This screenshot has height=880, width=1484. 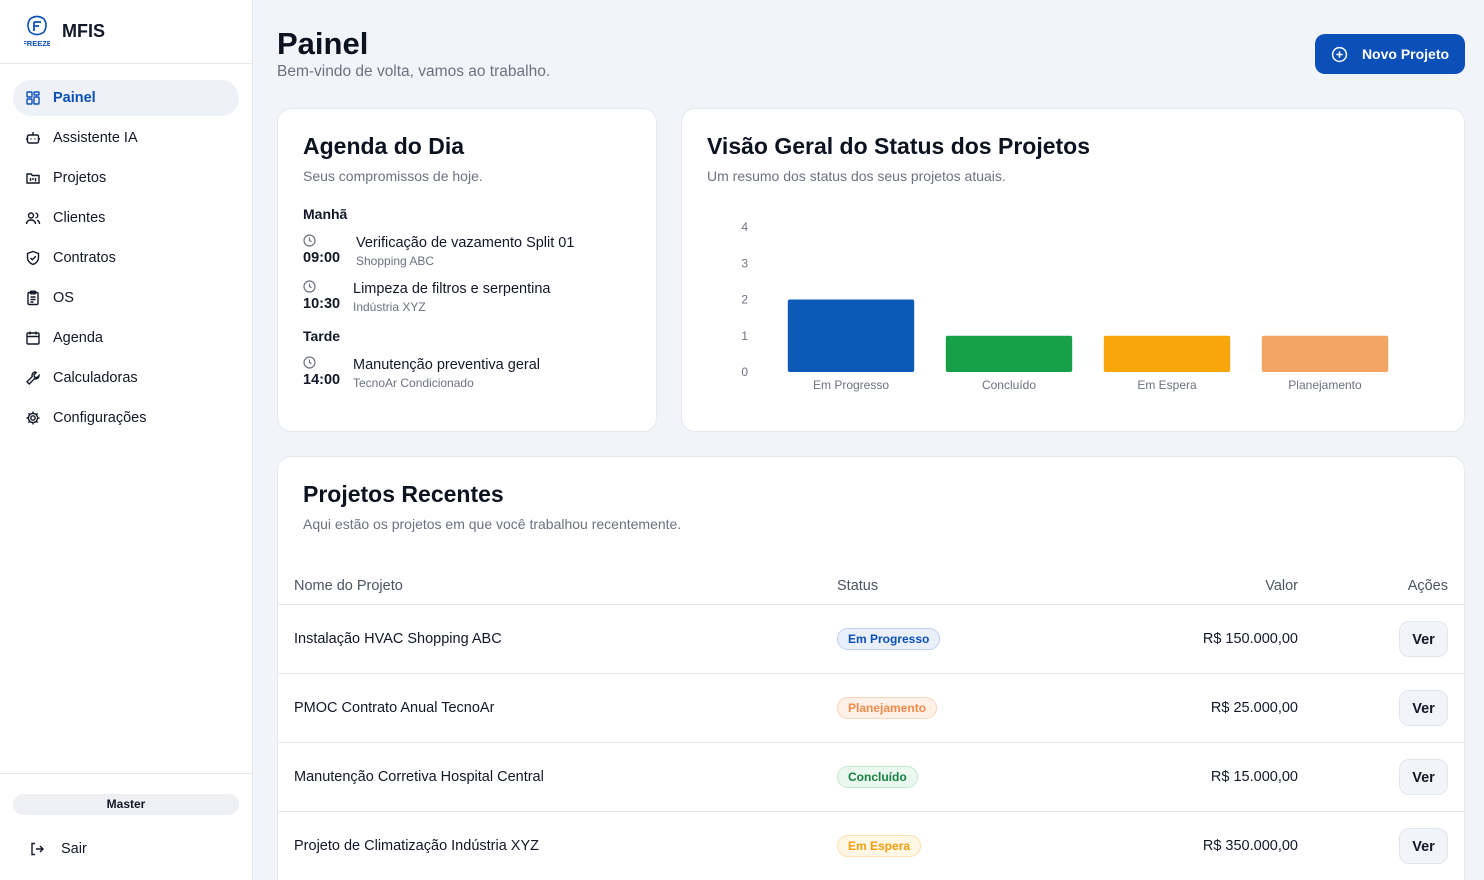 What do you see at coordinates (447, 365) in the screenshot?
I see `event-title: Manutenção preventiva geral` at bounding box center [447, 365].